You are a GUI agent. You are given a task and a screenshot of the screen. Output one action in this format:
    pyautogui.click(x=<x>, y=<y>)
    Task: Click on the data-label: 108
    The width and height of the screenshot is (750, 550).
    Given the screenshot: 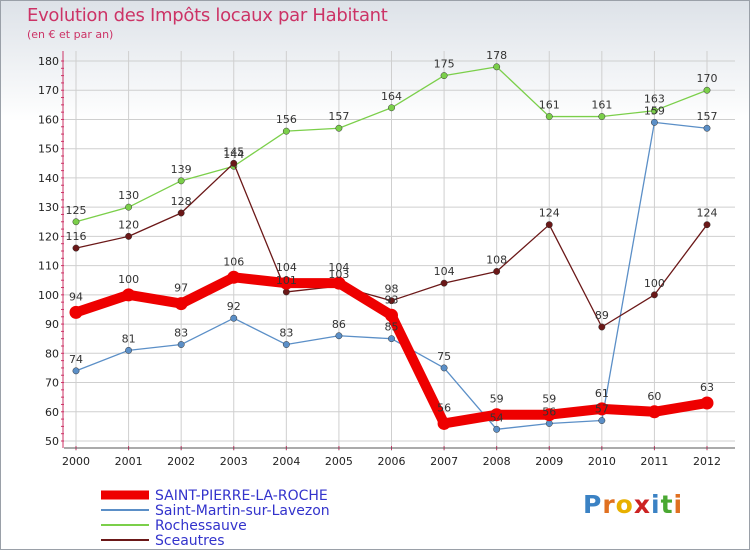 What is the action you would take?
    pyautogui.click(x=496, y=259)
    